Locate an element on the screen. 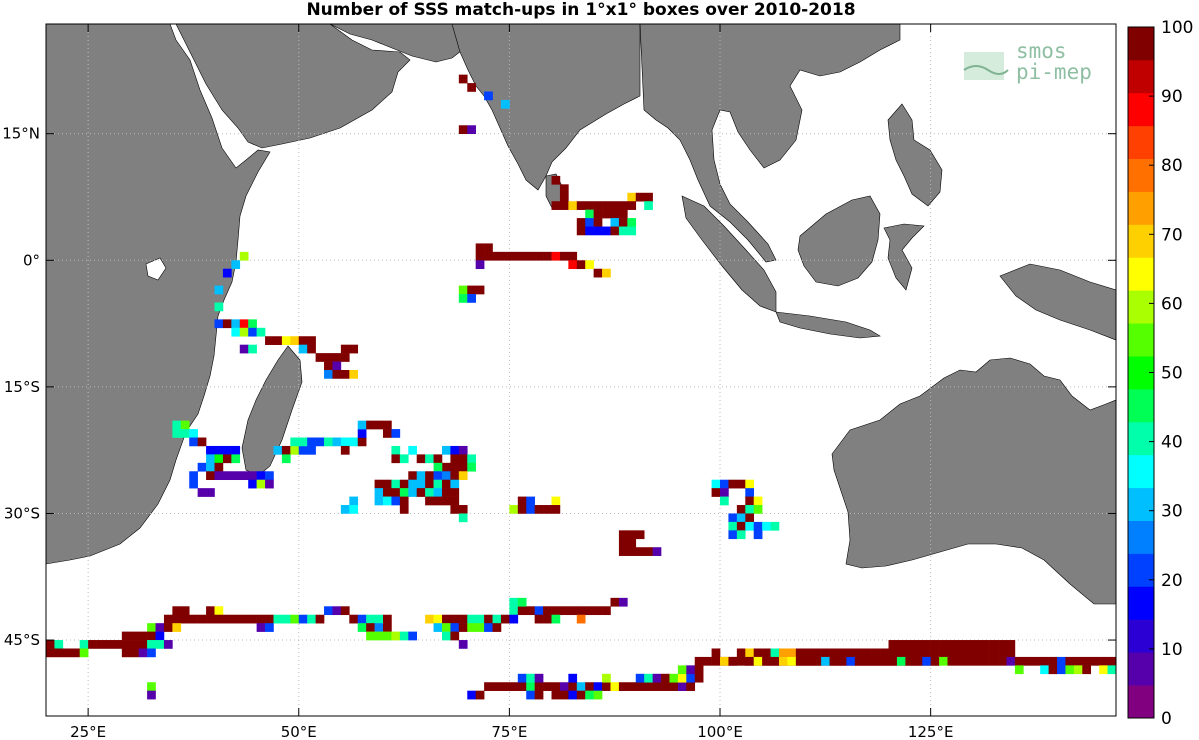  colorbar-tick-label: 80 is located at coordinates (1172, 166).